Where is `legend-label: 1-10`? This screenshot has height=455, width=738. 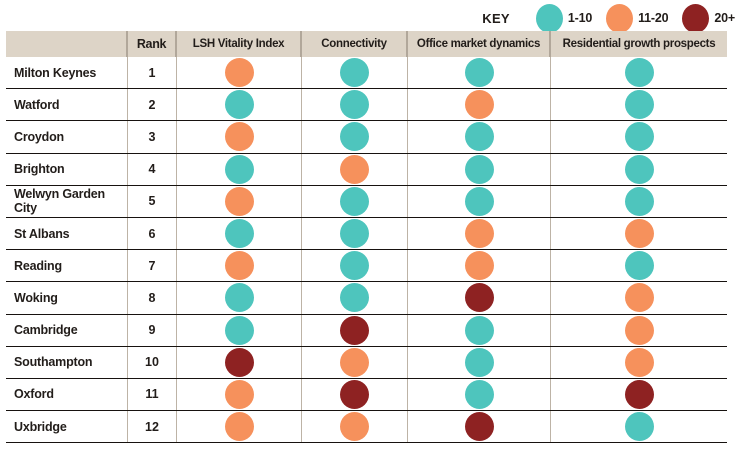 legend-label: 1-10 is located at coordinates (580, 18).